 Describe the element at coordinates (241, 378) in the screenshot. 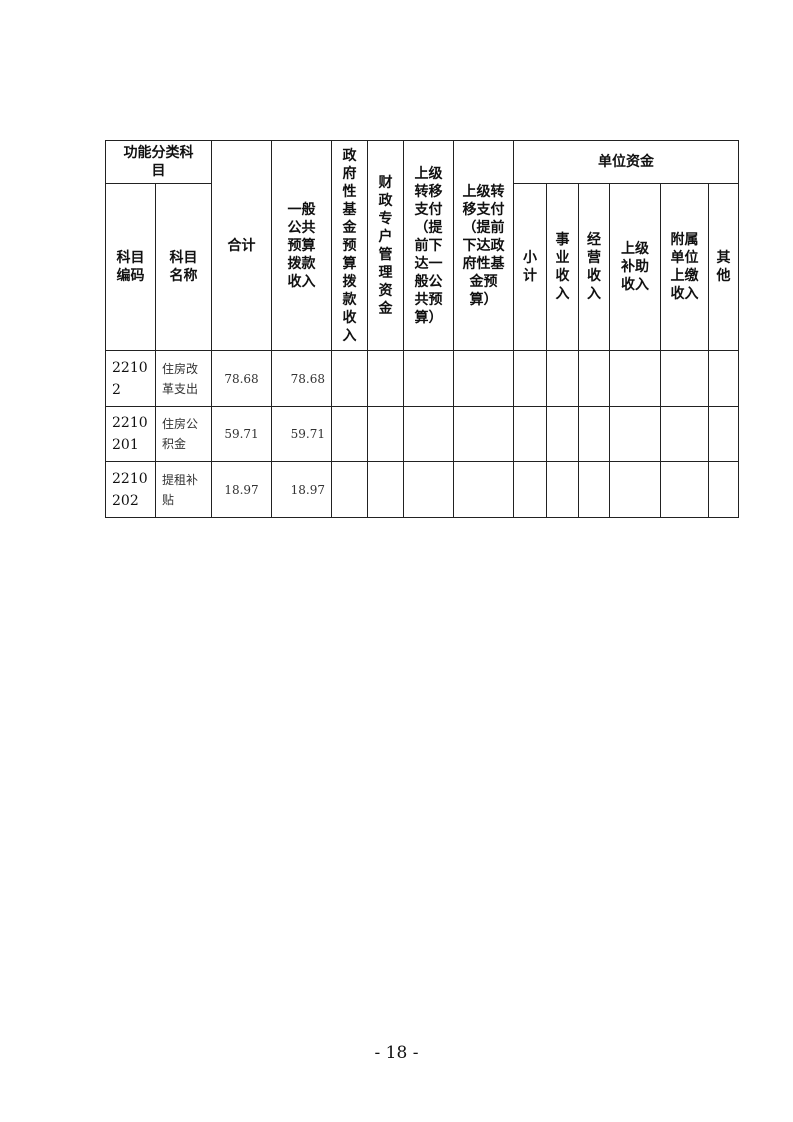

I see `cell-total: 78.68` at that location.